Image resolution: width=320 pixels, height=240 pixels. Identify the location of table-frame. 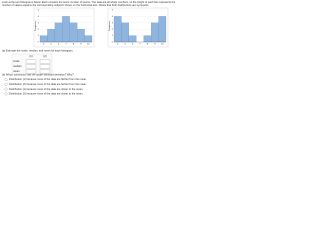
(32, 64).